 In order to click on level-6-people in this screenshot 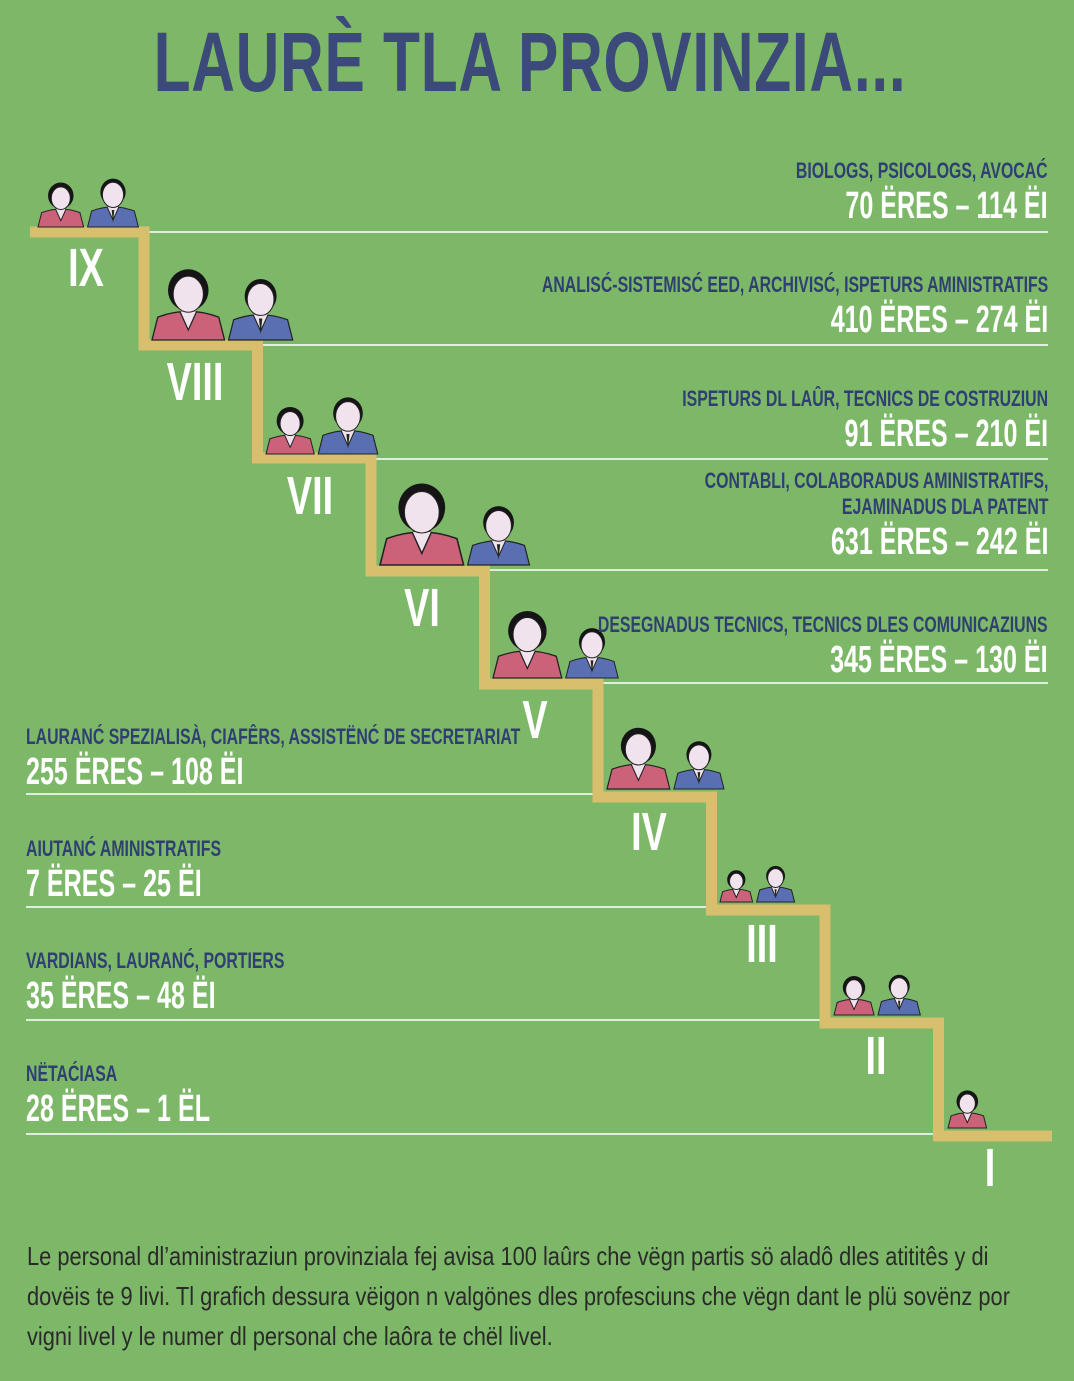, I will do `click(454, 524)`.